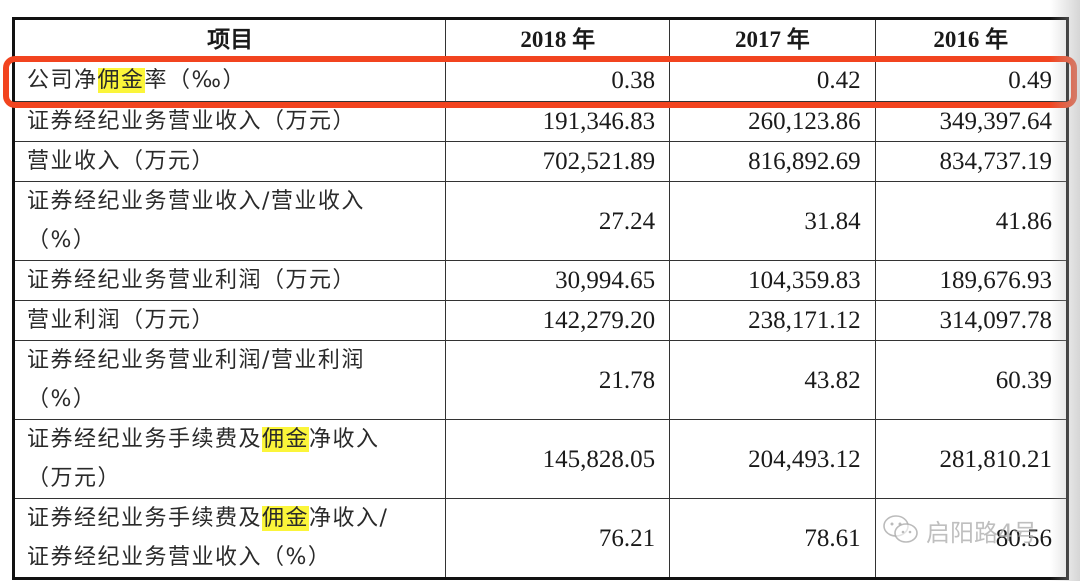  What do you see at coordinates (971, 320) in the screenshot?
I see `cell-2016: 314,097.78` at bounding box center [971, 320].